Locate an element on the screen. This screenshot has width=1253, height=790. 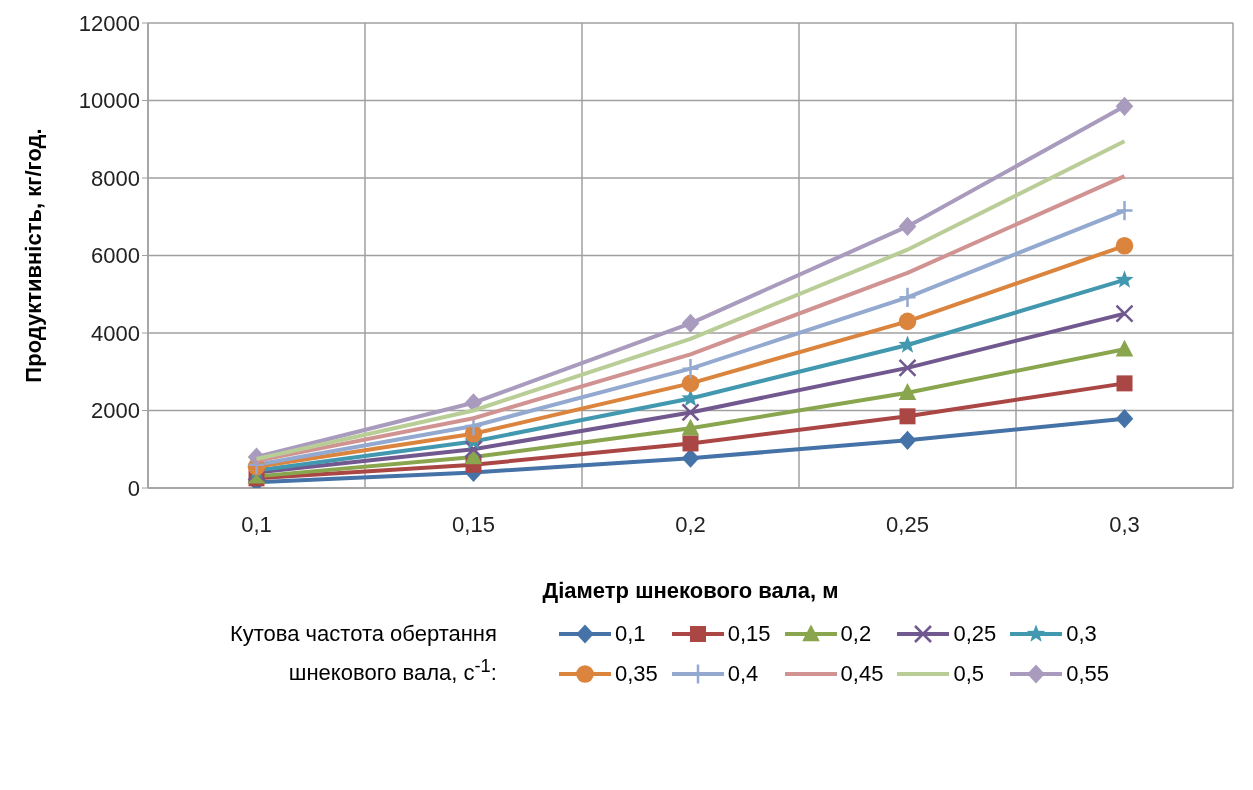
x-tick-label: 0,2 is located at coordinates (690, 524).